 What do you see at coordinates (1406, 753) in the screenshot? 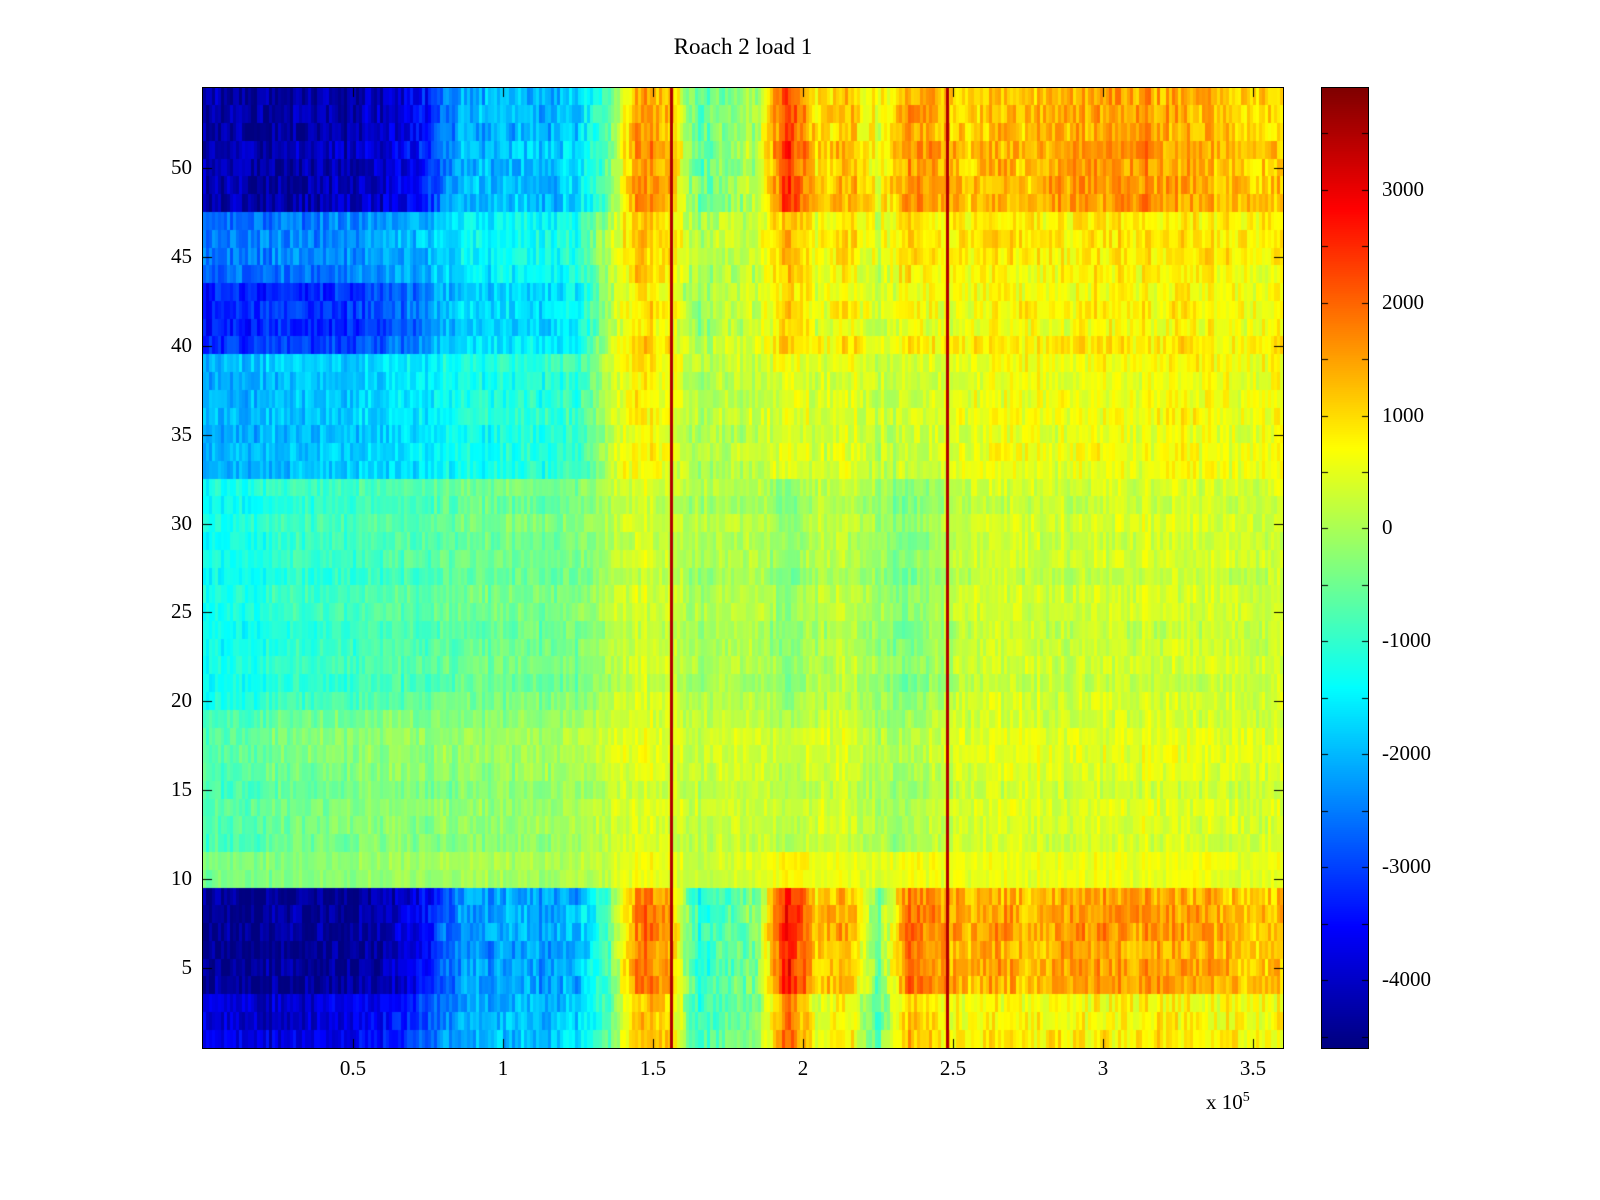
I see `colorbar-tick-label: -2000` at bounding box center [1406, 753].